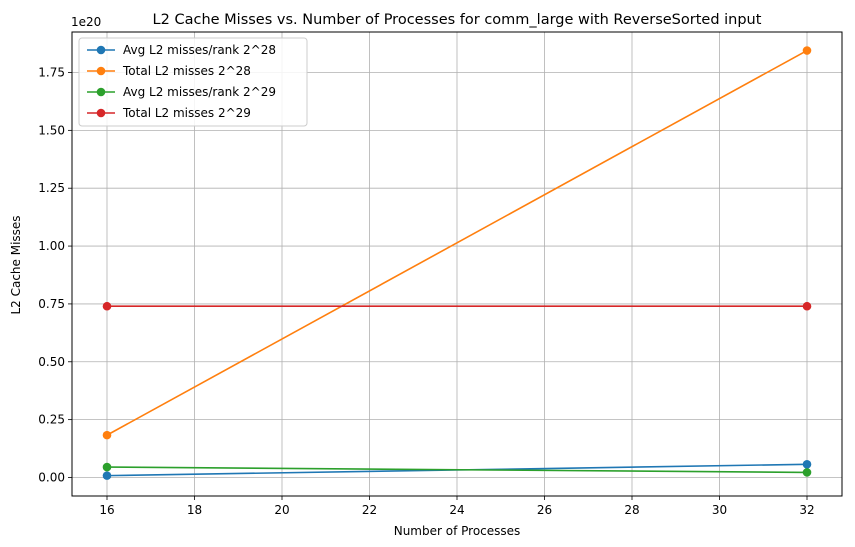 This screenshot has width=855, height=547. What do you see at coordinates (194, 510) in the screenshot?
I see `x-tick-label: 18` at bounding box center [194, 510].